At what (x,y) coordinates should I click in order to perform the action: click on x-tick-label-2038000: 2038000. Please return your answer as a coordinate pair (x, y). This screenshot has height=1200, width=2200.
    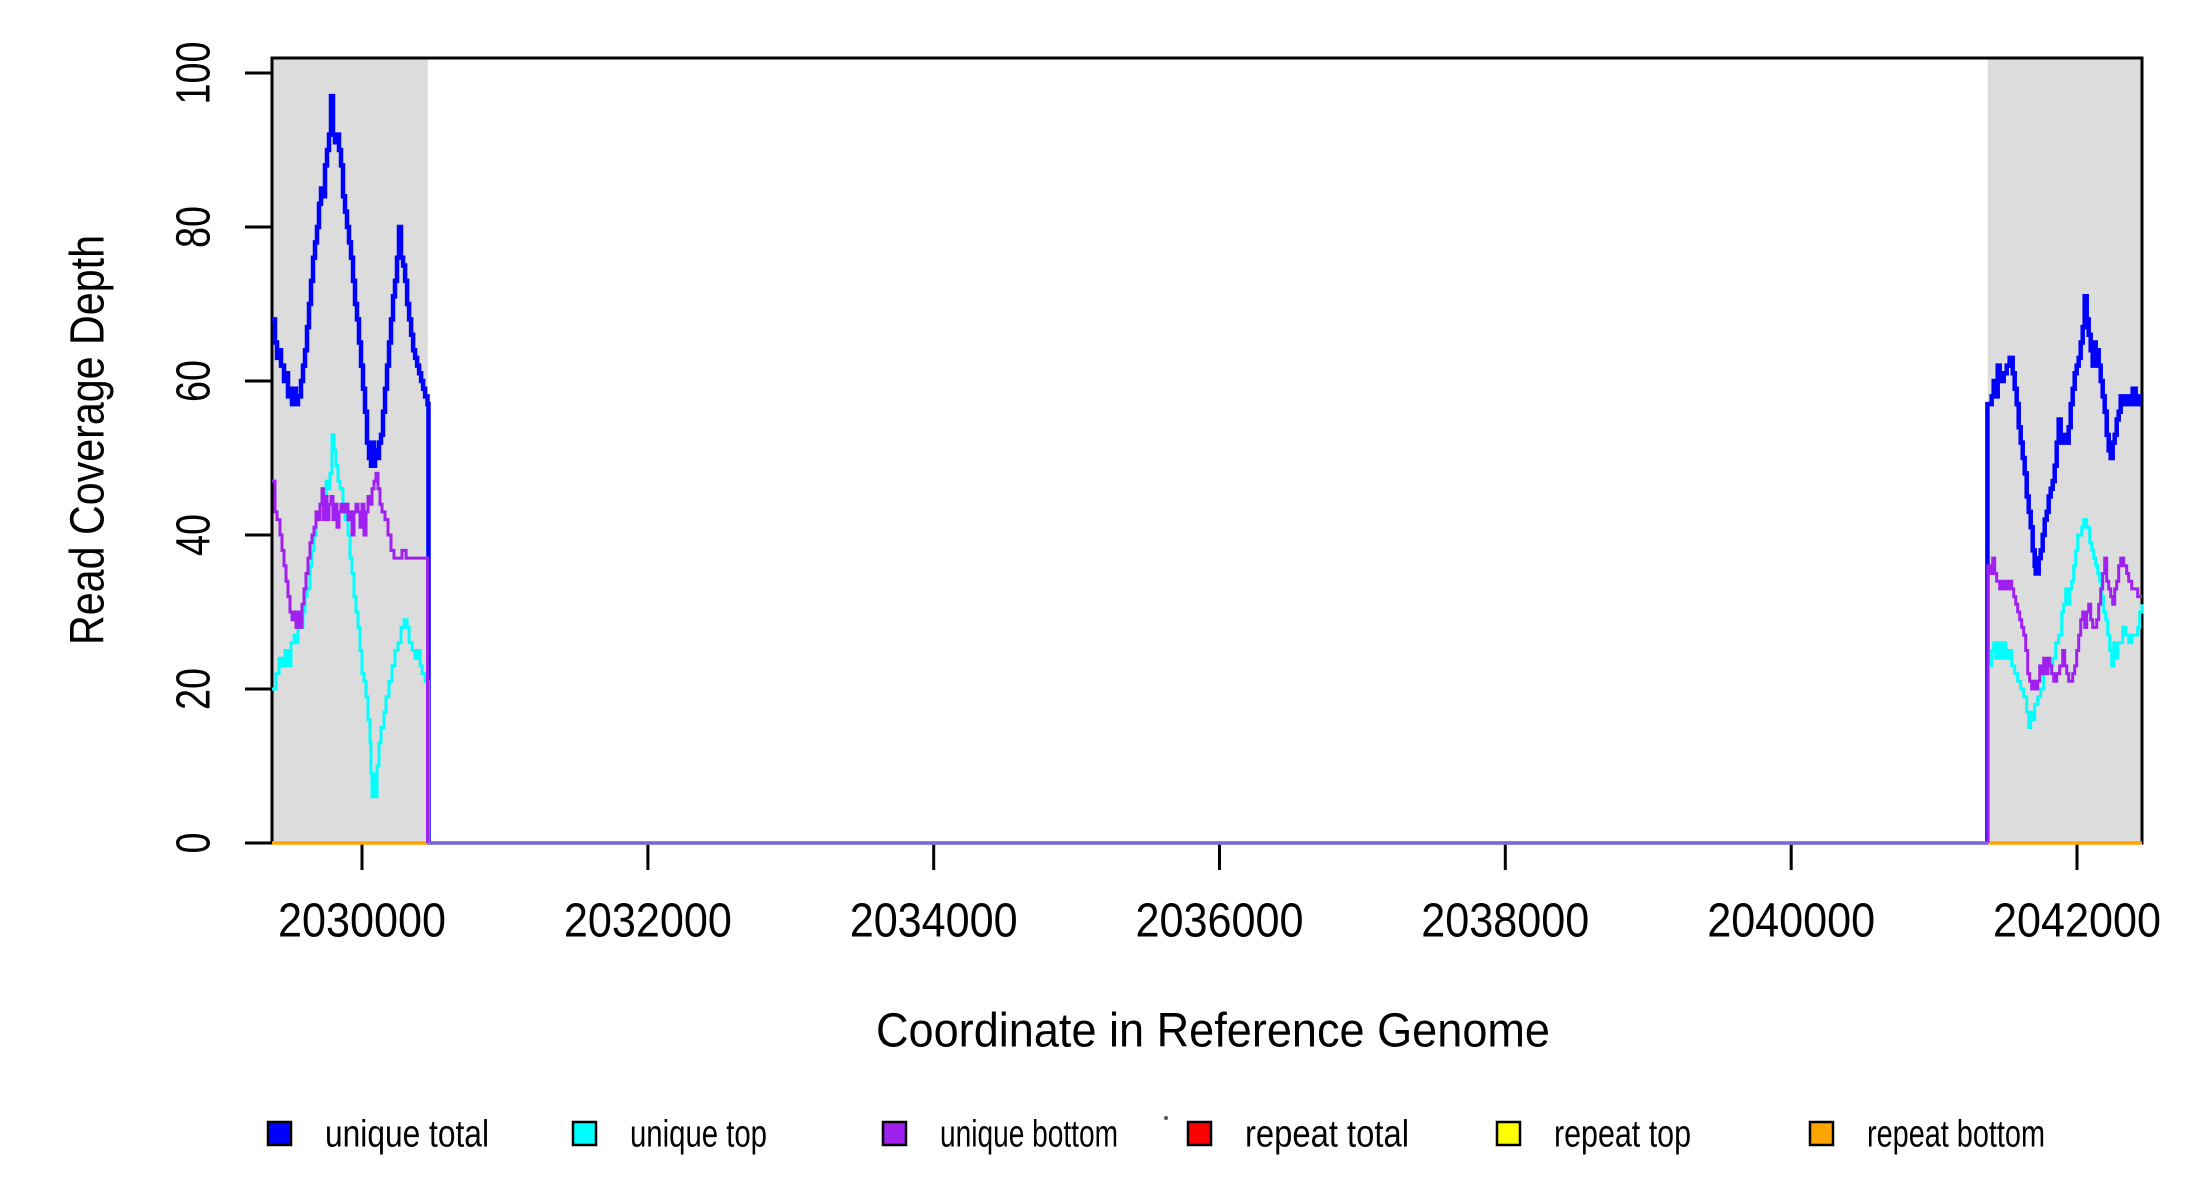
    Looking at the image, I should click on (1505, 921).